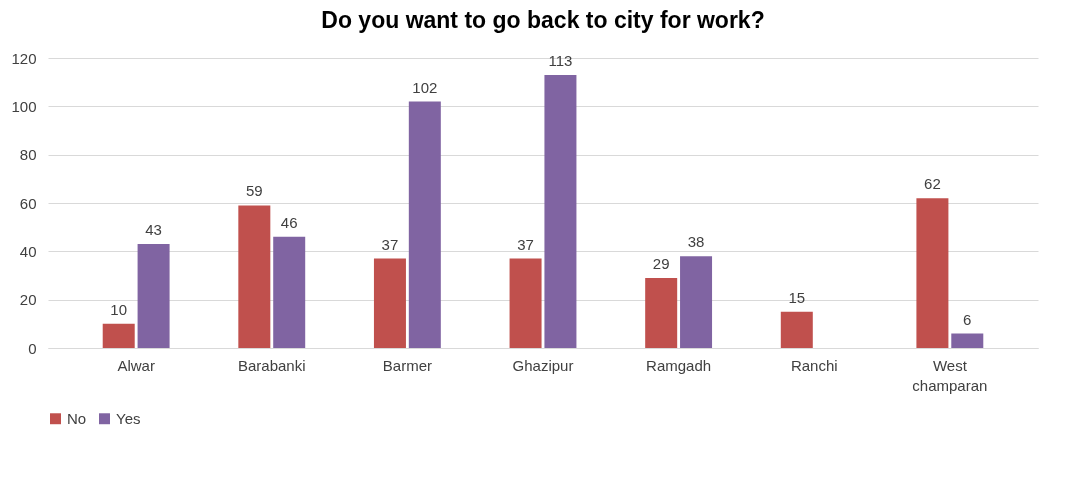 This screenshot has width=1078, height=485. Describe the element at coordinates (407, 365) in the screenshot. I see `x-tick-label: Barmer` at that location.